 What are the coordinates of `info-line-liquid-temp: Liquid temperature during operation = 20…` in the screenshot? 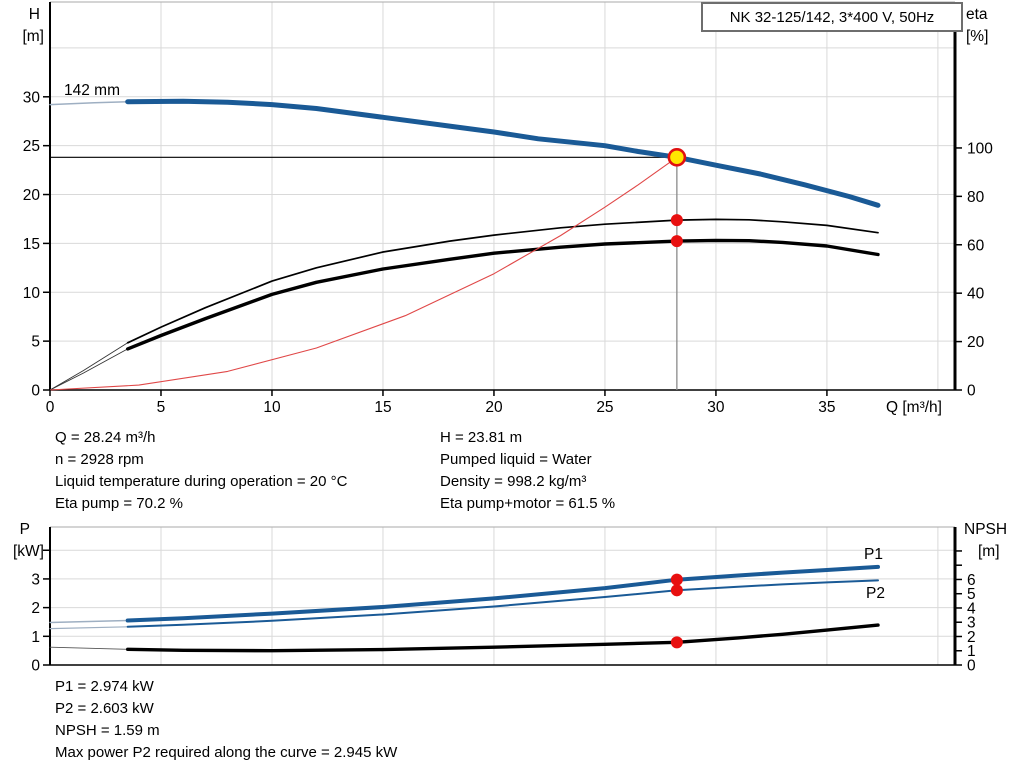 It's located at (201, 481).